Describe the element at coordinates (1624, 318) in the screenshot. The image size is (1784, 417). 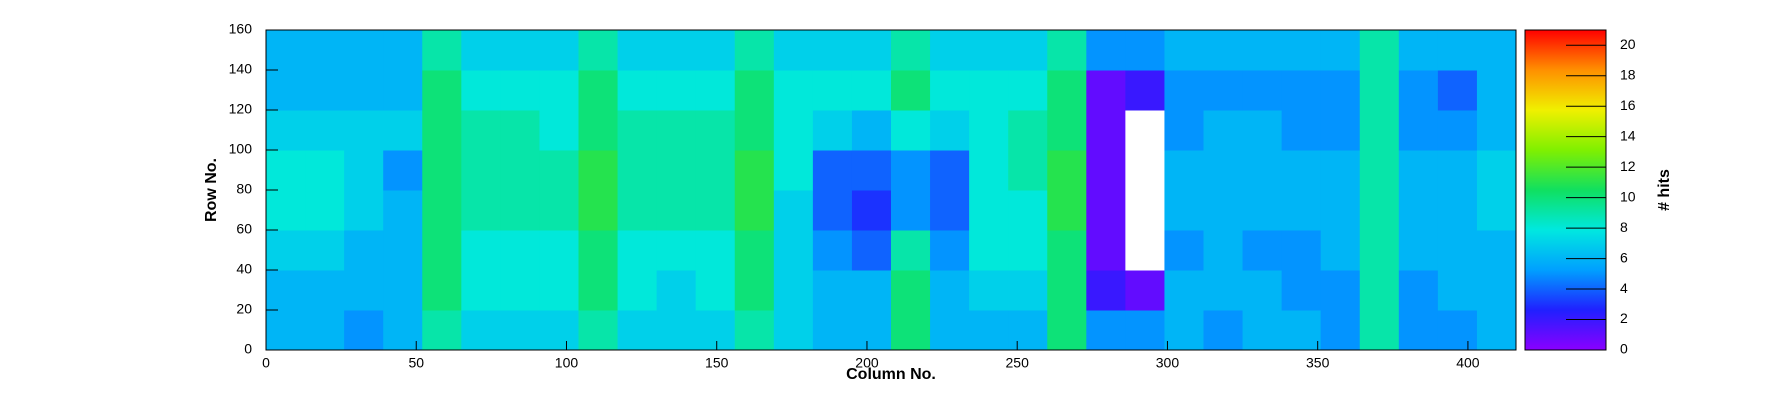
I see `colorbar-tick-label: 2` at that location.